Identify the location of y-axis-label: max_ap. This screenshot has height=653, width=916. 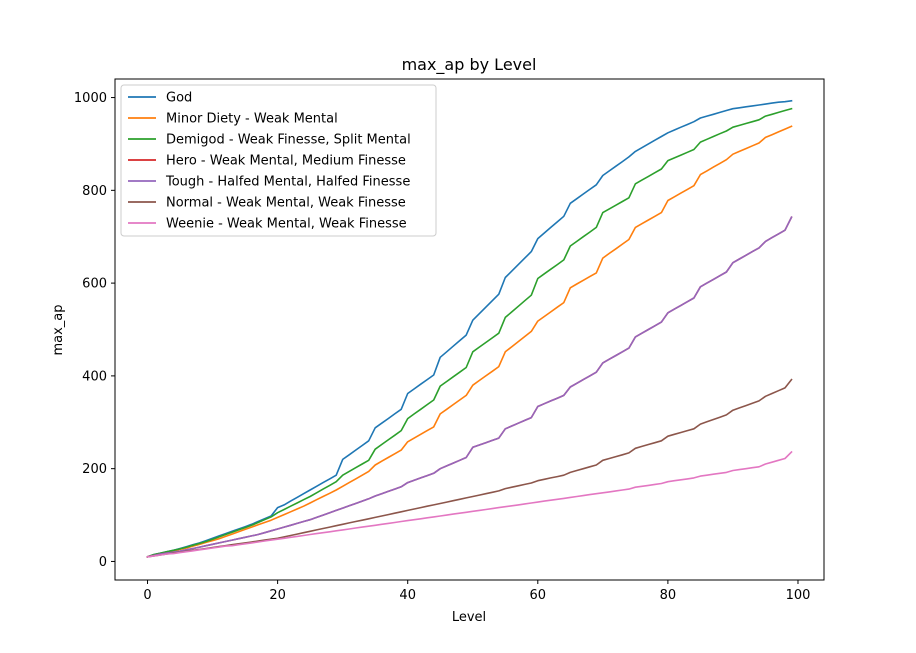
(58, 329).